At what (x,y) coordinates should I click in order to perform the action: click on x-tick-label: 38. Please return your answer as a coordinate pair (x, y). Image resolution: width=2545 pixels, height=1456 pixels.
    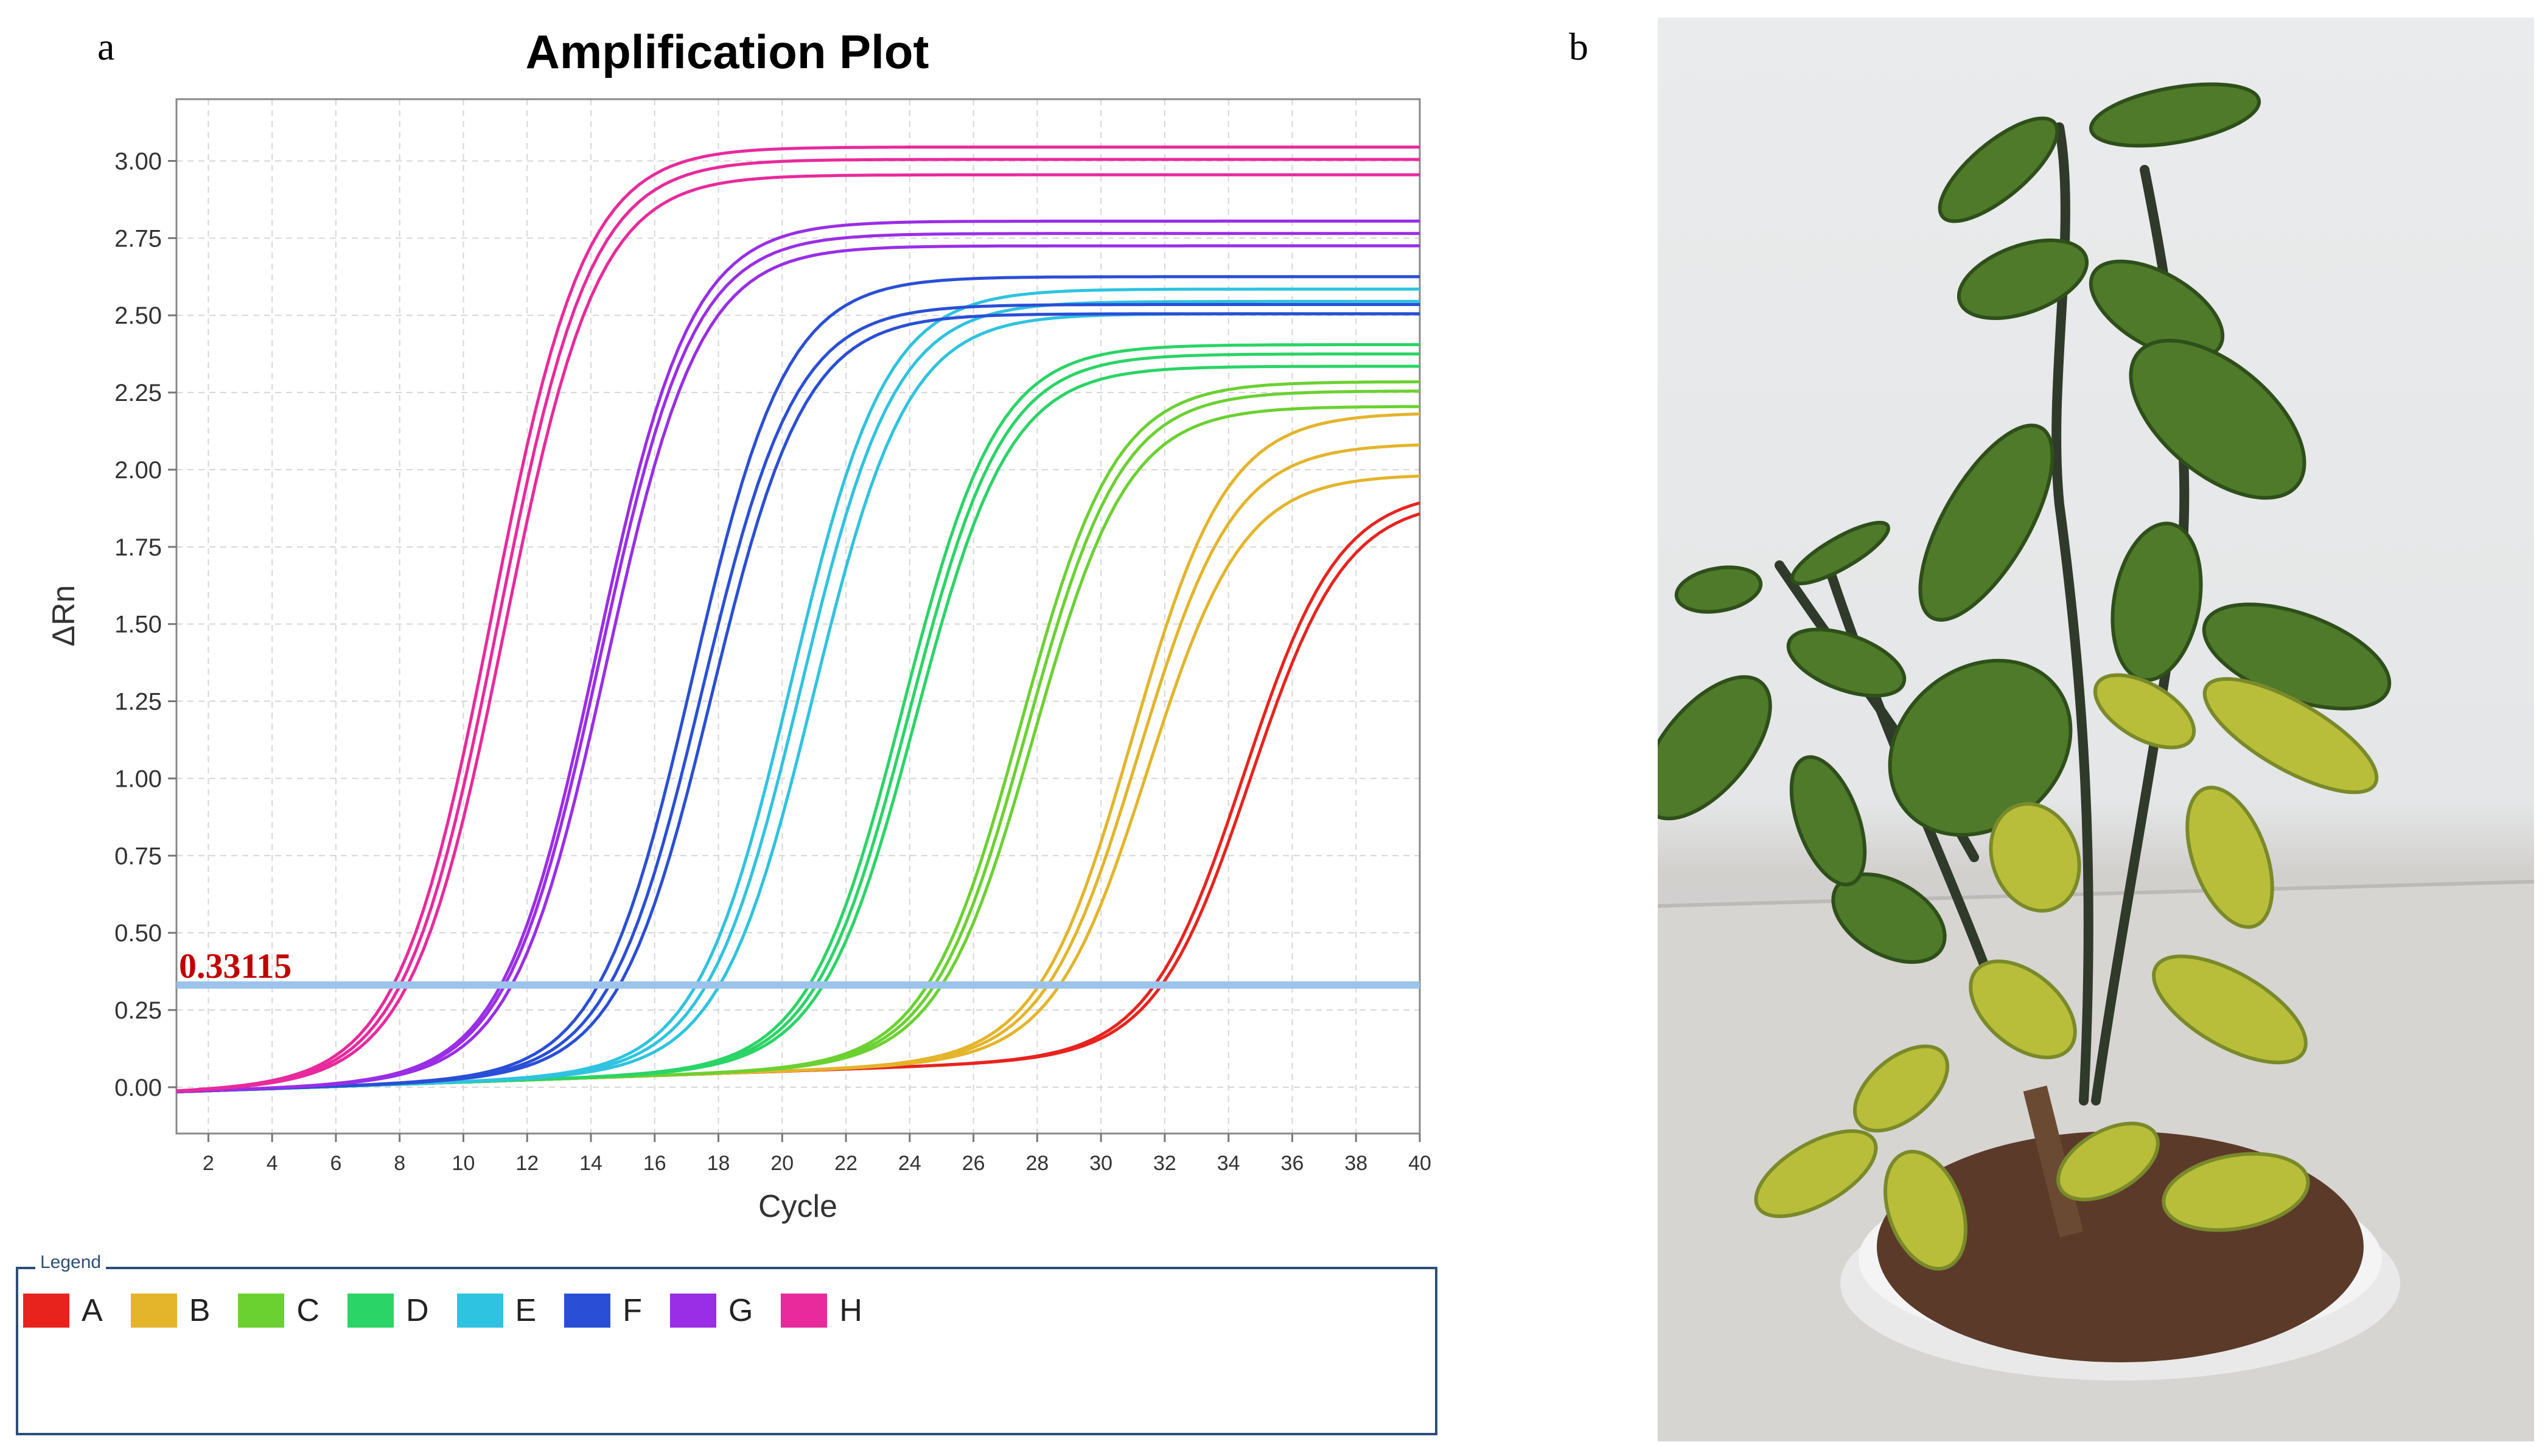
    Looking at the image, I should click on (1355, 1163).